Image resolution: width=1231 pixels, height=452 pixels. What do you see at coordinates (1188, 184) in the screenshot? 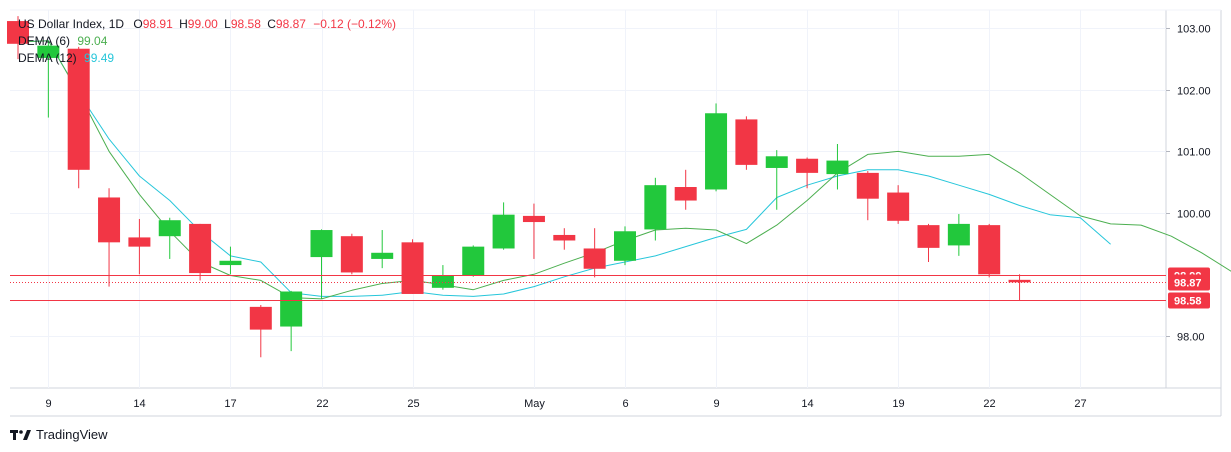
I see `price-axis: 103.00 102.00 101.00 100.00 98.00` at bounding box center [1188, 184].